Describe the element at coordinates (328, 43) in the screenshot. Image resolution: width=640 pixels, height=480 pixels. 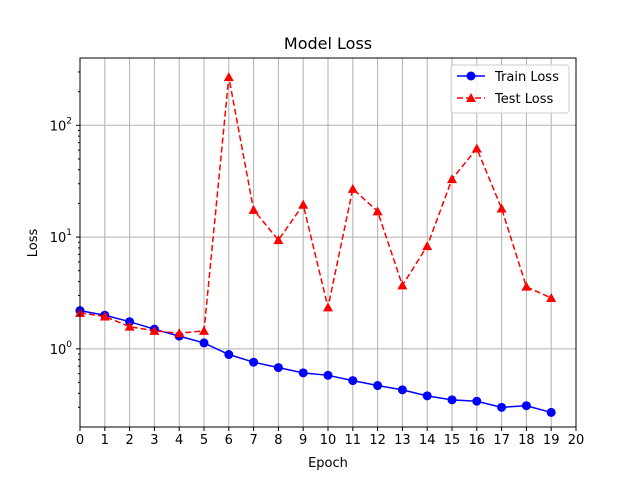
I see `chart-title: Model Loss` at that location.